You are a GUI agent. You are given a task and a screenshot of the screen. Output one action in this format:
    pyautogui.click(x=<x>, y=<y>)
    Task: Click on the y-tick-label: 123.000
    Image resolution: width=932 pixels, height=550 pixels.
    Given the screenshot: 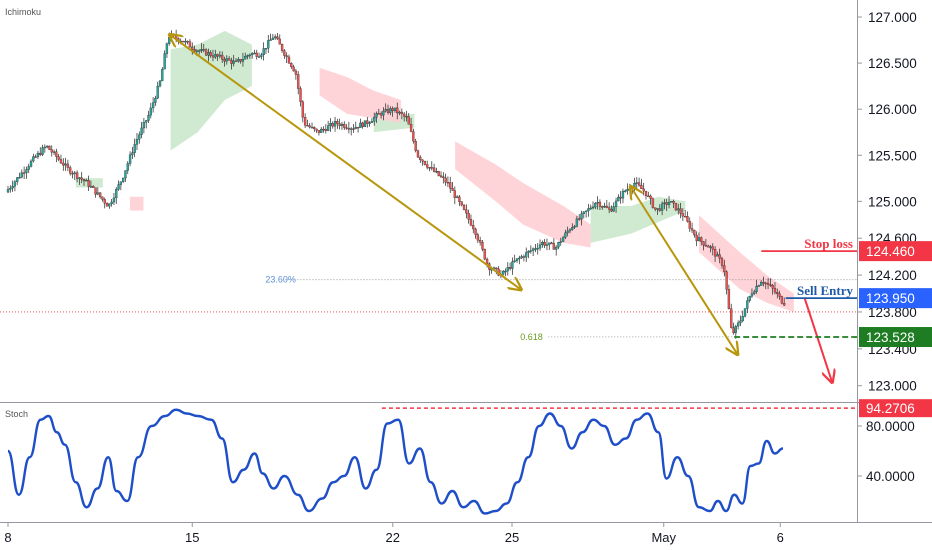 What is the action you would take?
    pyautogui.click(x=892, y=386)
    